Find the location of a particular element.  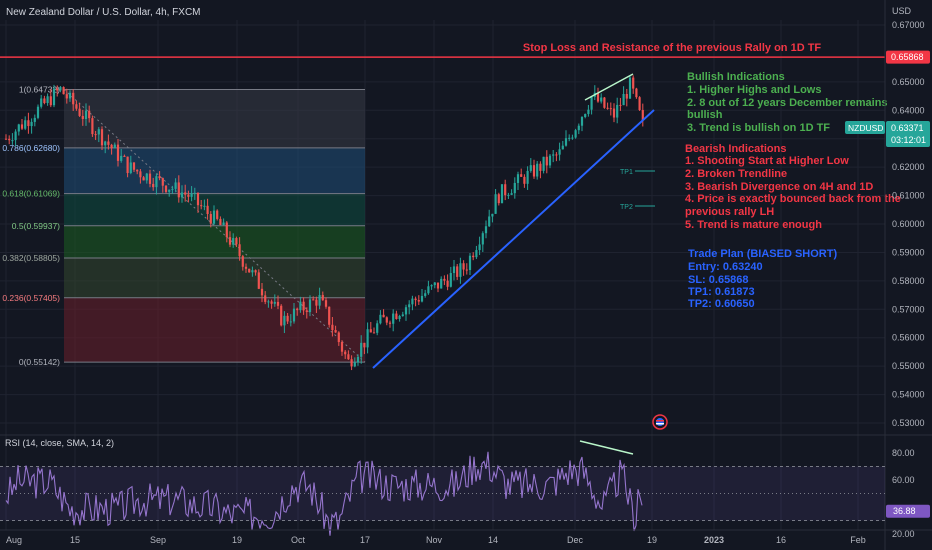

time-tick-label: Nov is located at coordinates (434, 540).